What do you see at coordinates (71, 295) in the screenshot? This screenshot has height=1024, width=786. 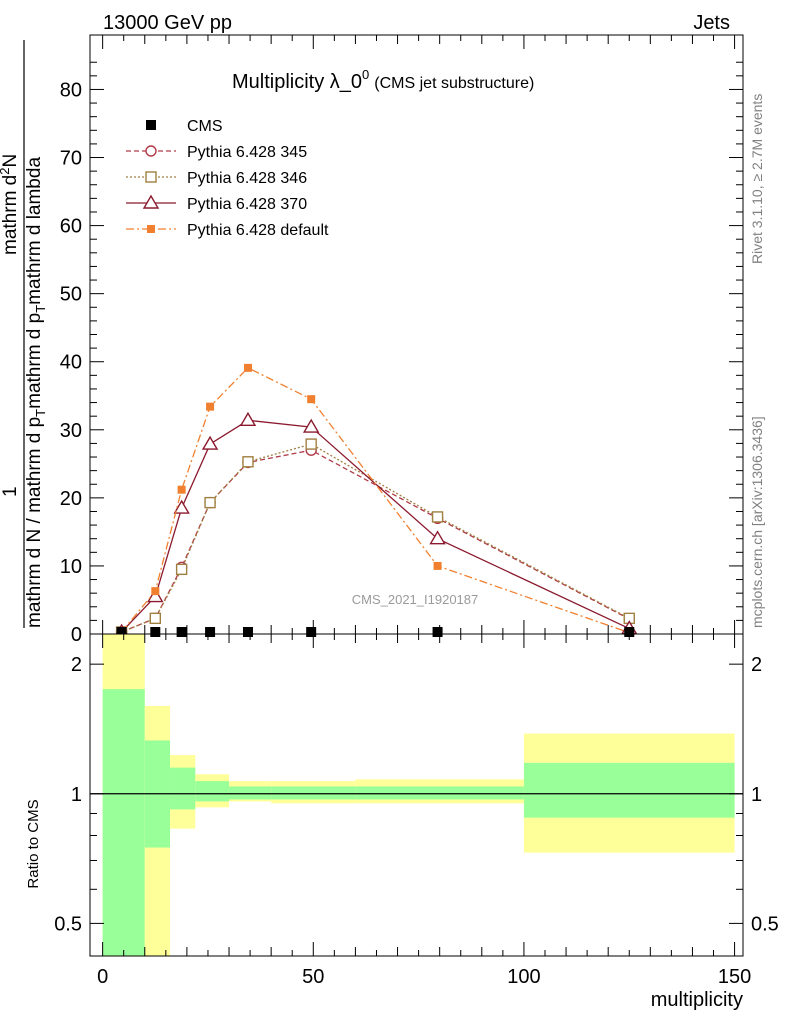 I see `y-tick-label: 50` at bounding box center [71, 295].